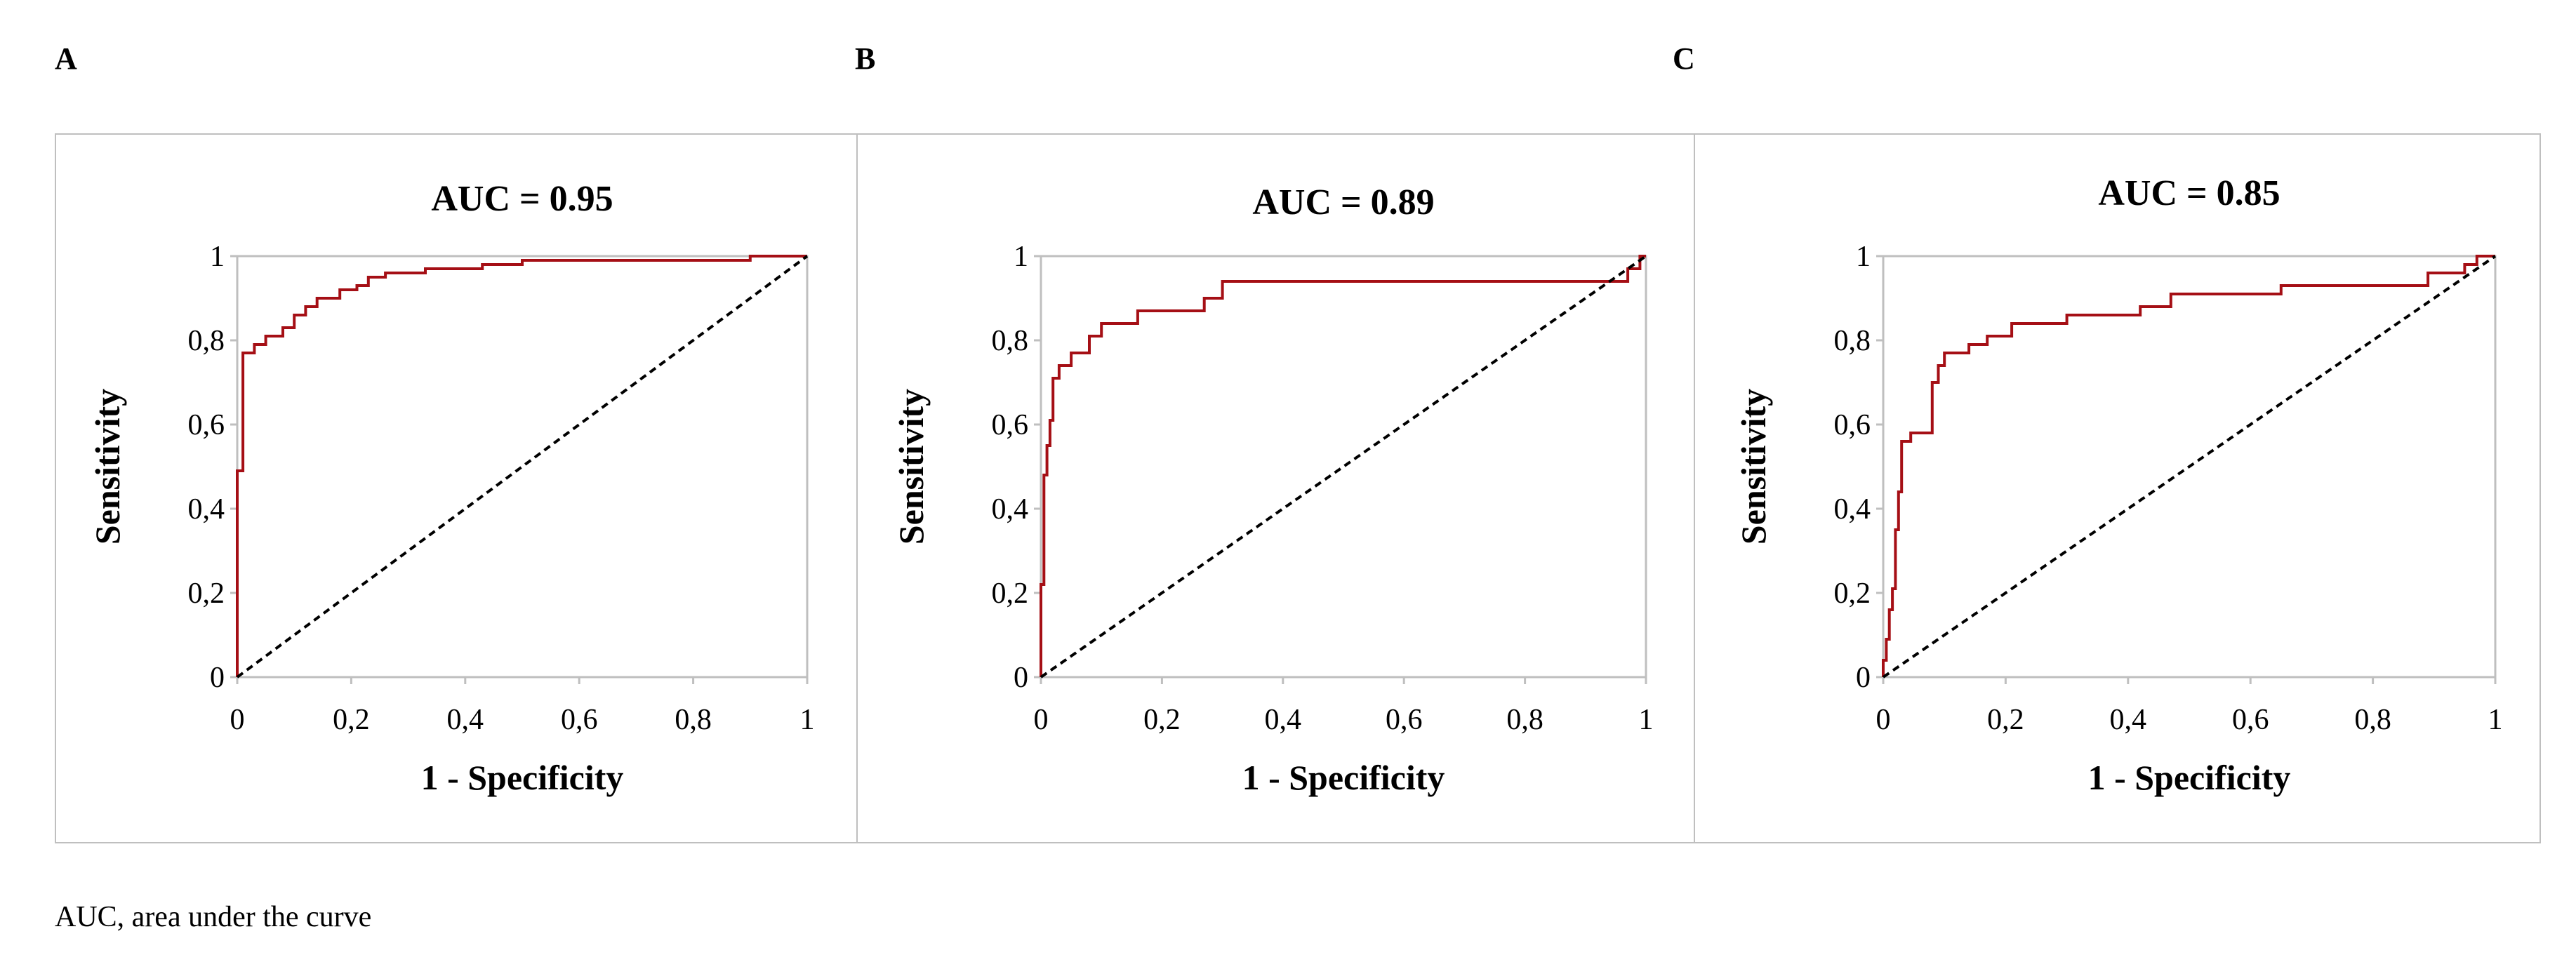 This screenshot has width=2576, height=962. I want to click on chart-title: AUC = 0.85, so click(2189, 193).